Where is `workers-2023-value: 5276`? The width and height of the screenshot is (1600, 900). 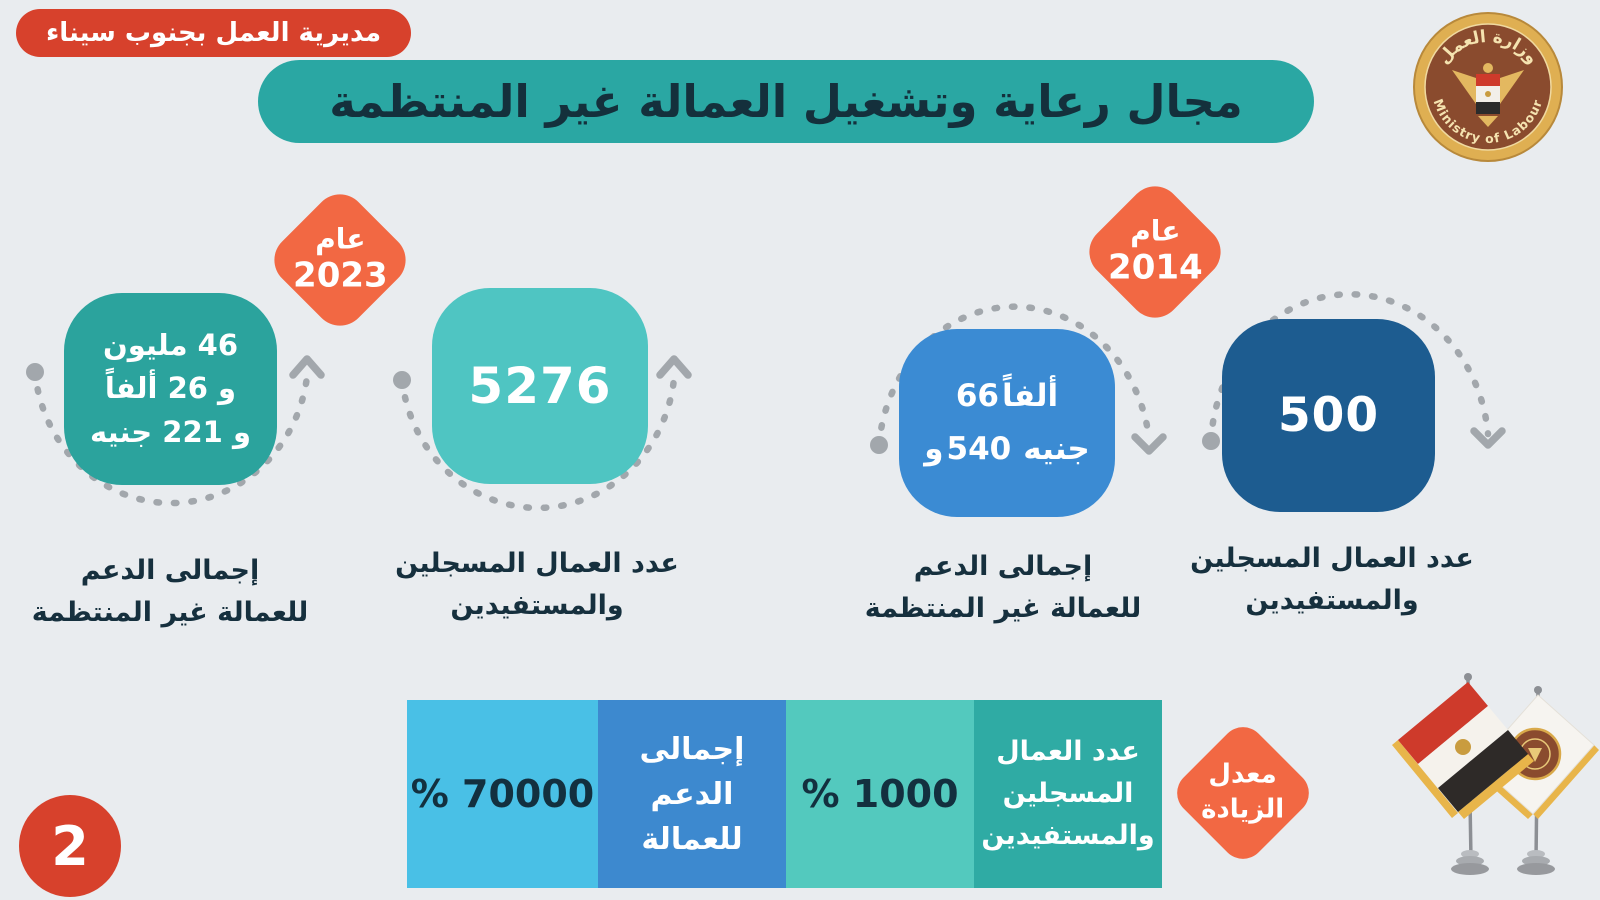 workers-2023-value: 5276 is located at coordinates (540, 386).